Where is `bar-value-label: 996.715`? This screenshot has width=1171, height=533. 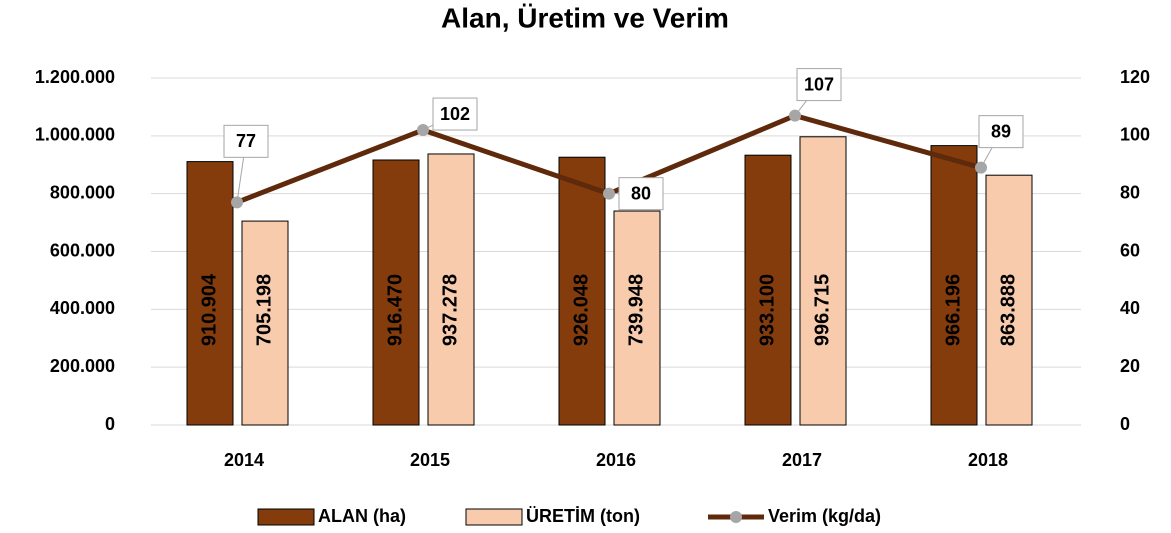 bar-value-label: 996.715 is located at coordinates (822, 310).